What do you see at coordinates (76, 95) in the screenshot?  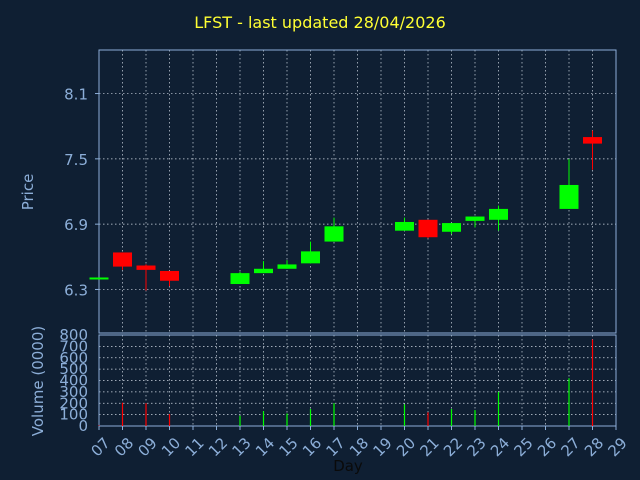 I see `price-tick-label: 8.1` at bounding box center [76, 95].